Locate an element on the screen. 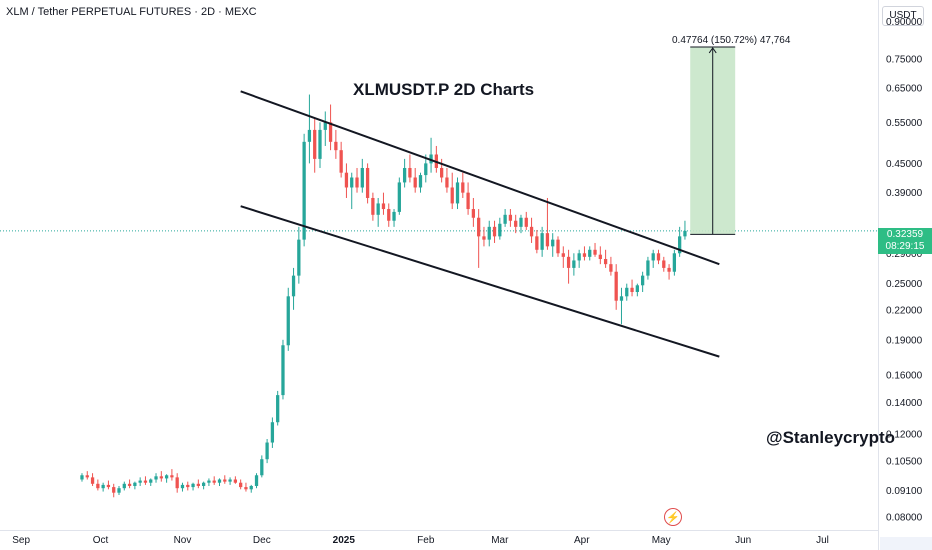  y-tick-label: 0.09100 is located at coordinates (904, 491).